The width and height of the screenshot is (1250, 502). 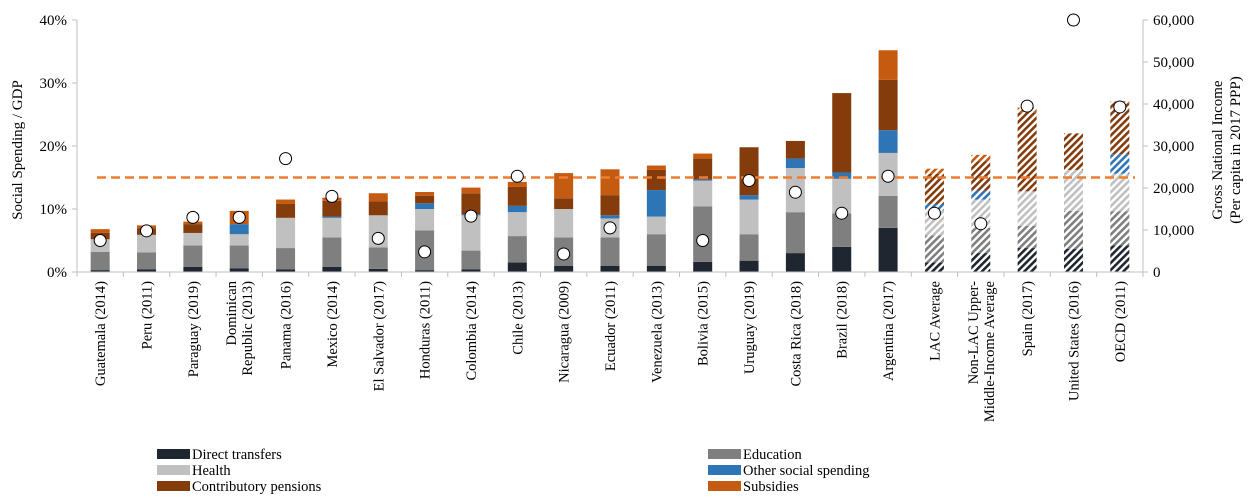 I want to click on y2-tick-label: 20,000, so click(x=1173, y=189).